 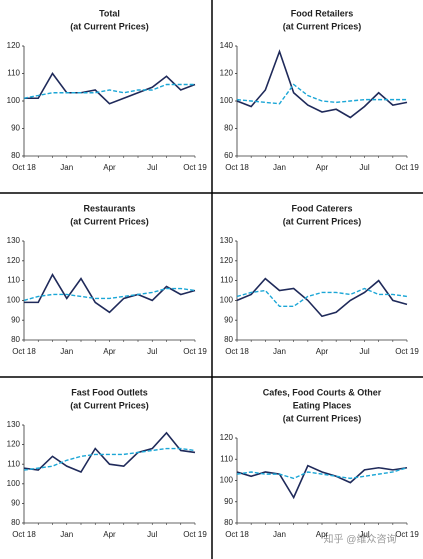 I want to click on chart-title: Total, so click(x=109, y=13).